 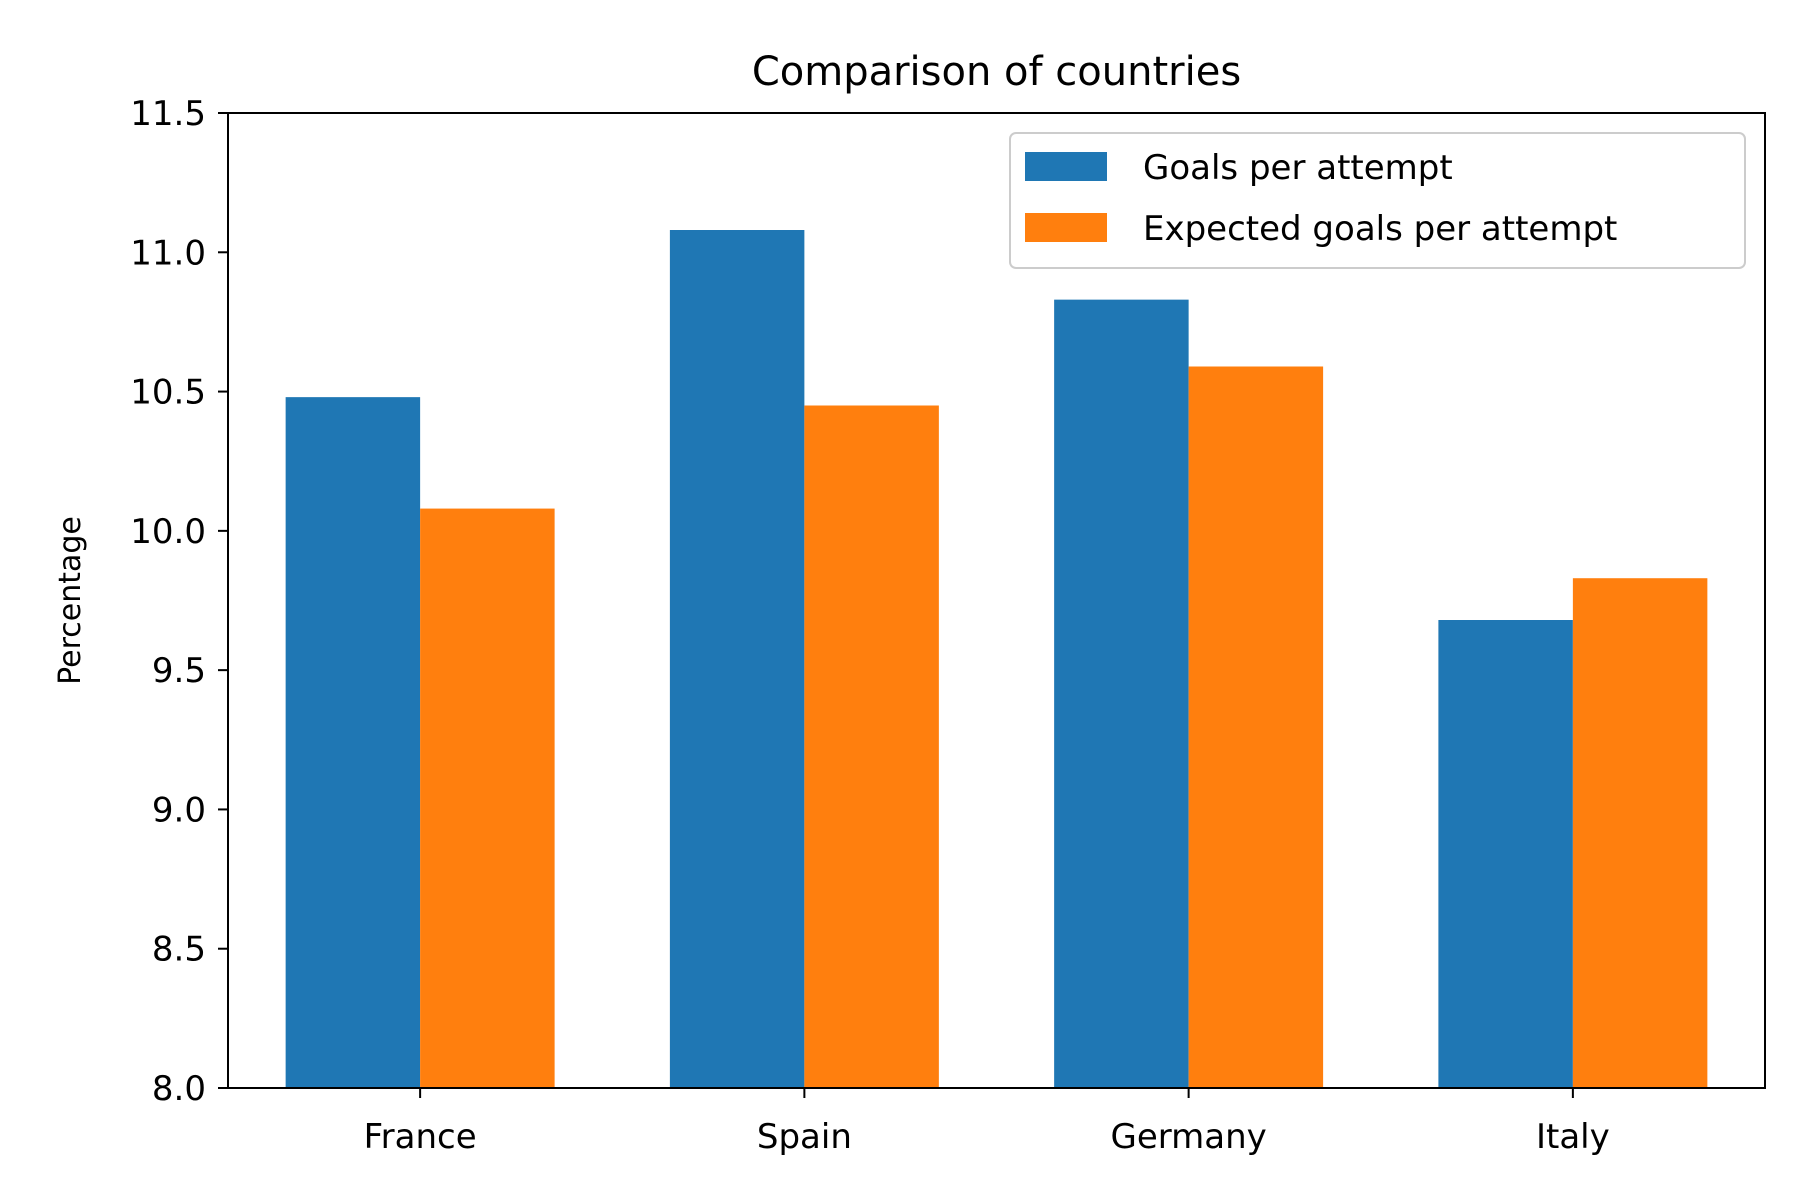 What do you see at coordinates (1573, 1137) in the screenshot?
I see `x-tick-label: Italy` at bounding box center [1573, 1137].